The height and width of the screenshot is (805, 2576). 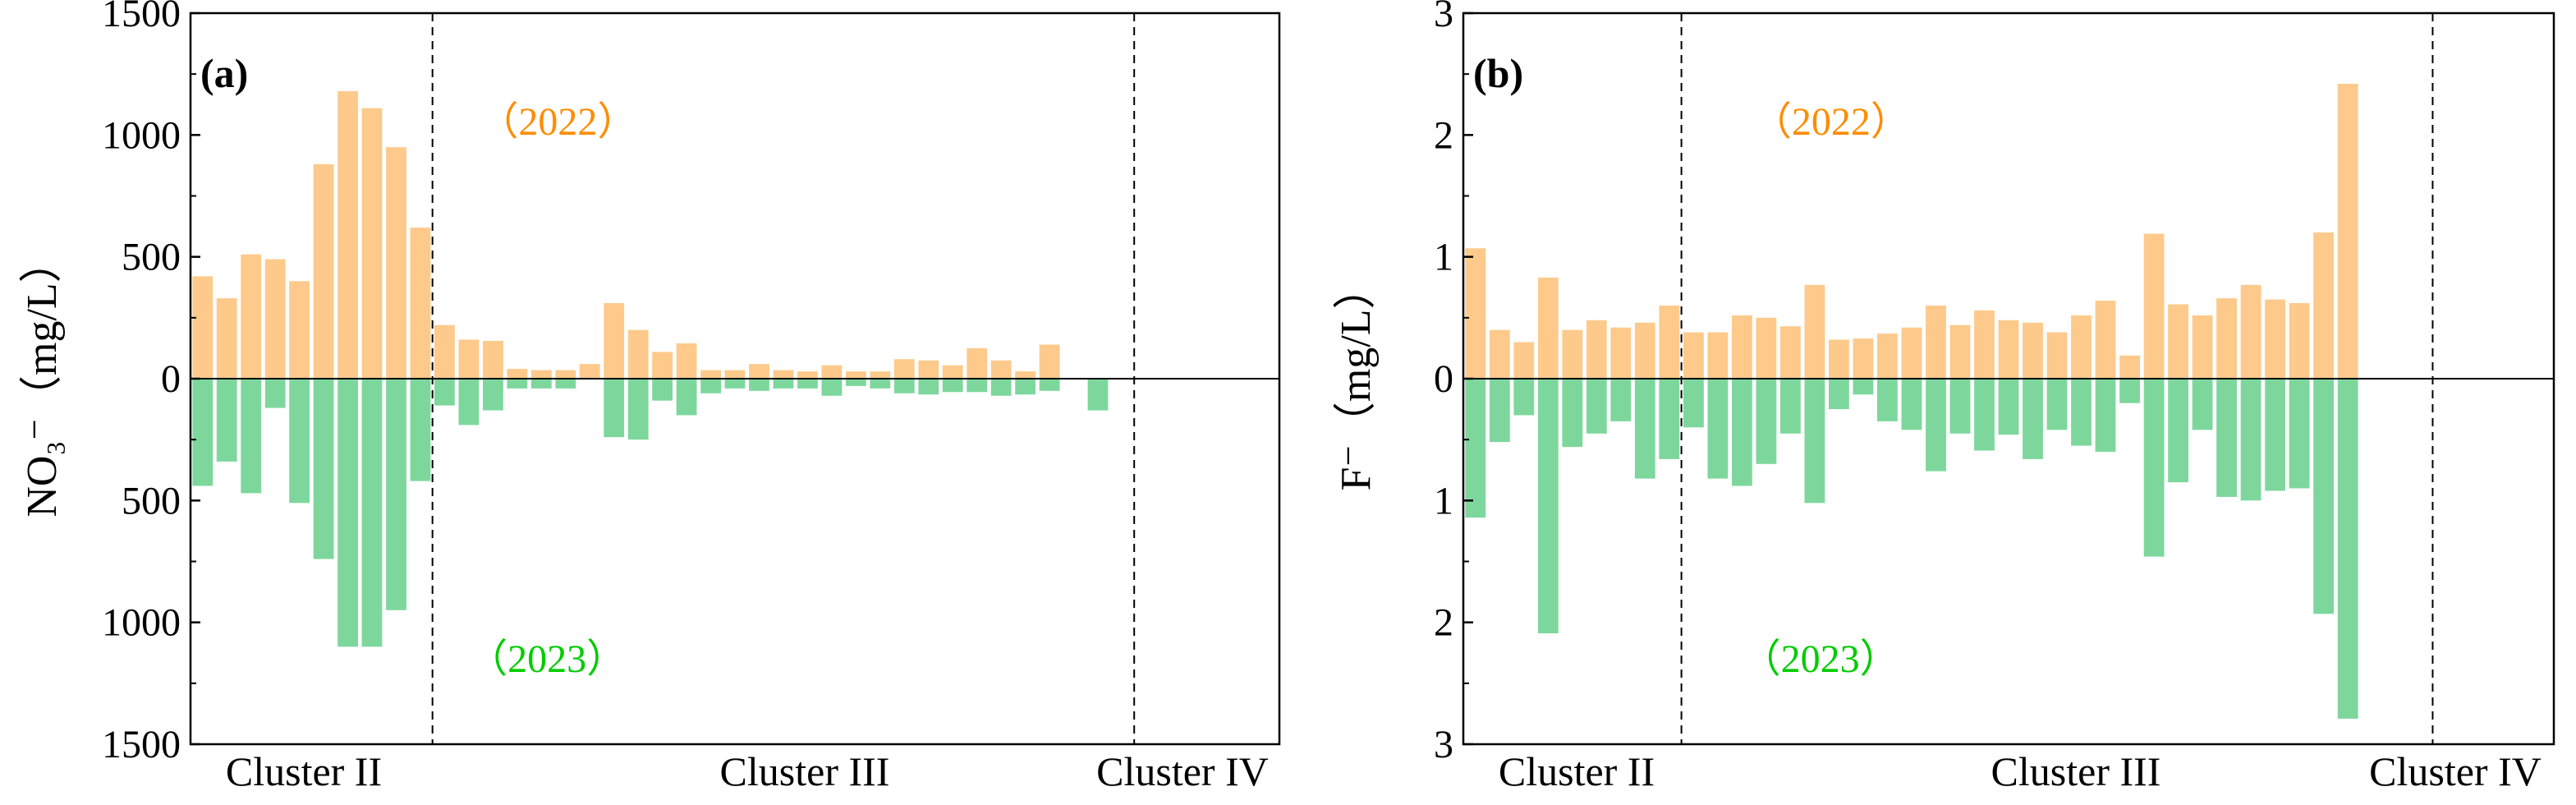 I want to click on panel-b-tag: (b), so click(x=1498, y=73).